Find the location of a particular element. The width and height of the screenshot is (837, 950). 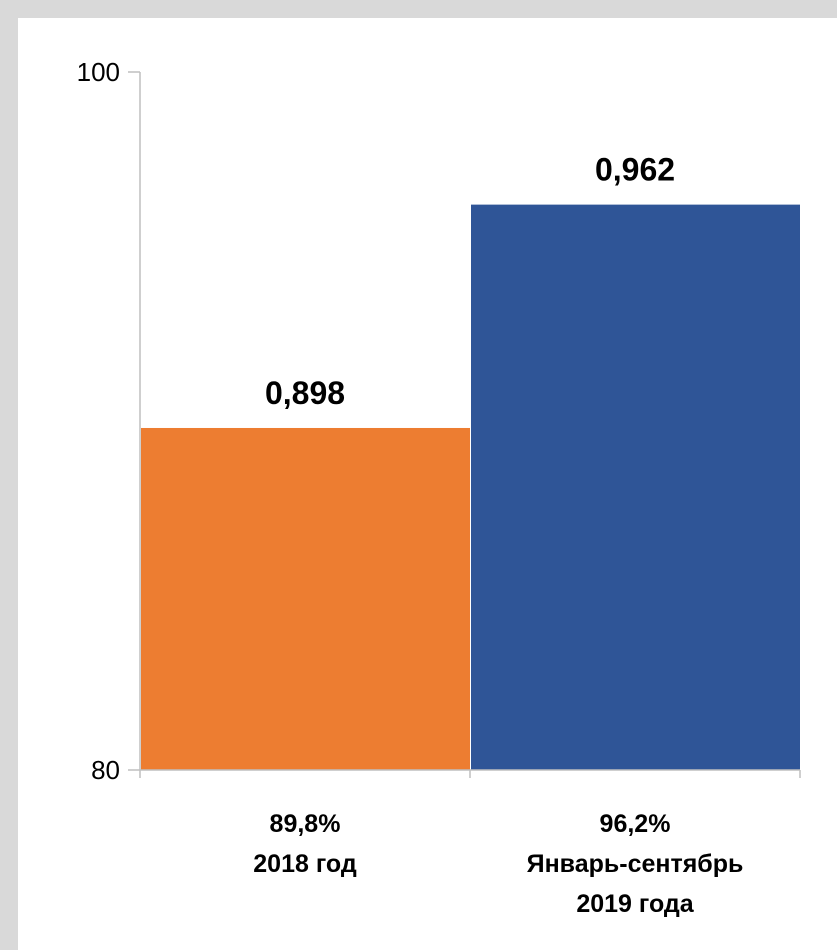

data-label: 0,898 is located at coordinates (305, 393).